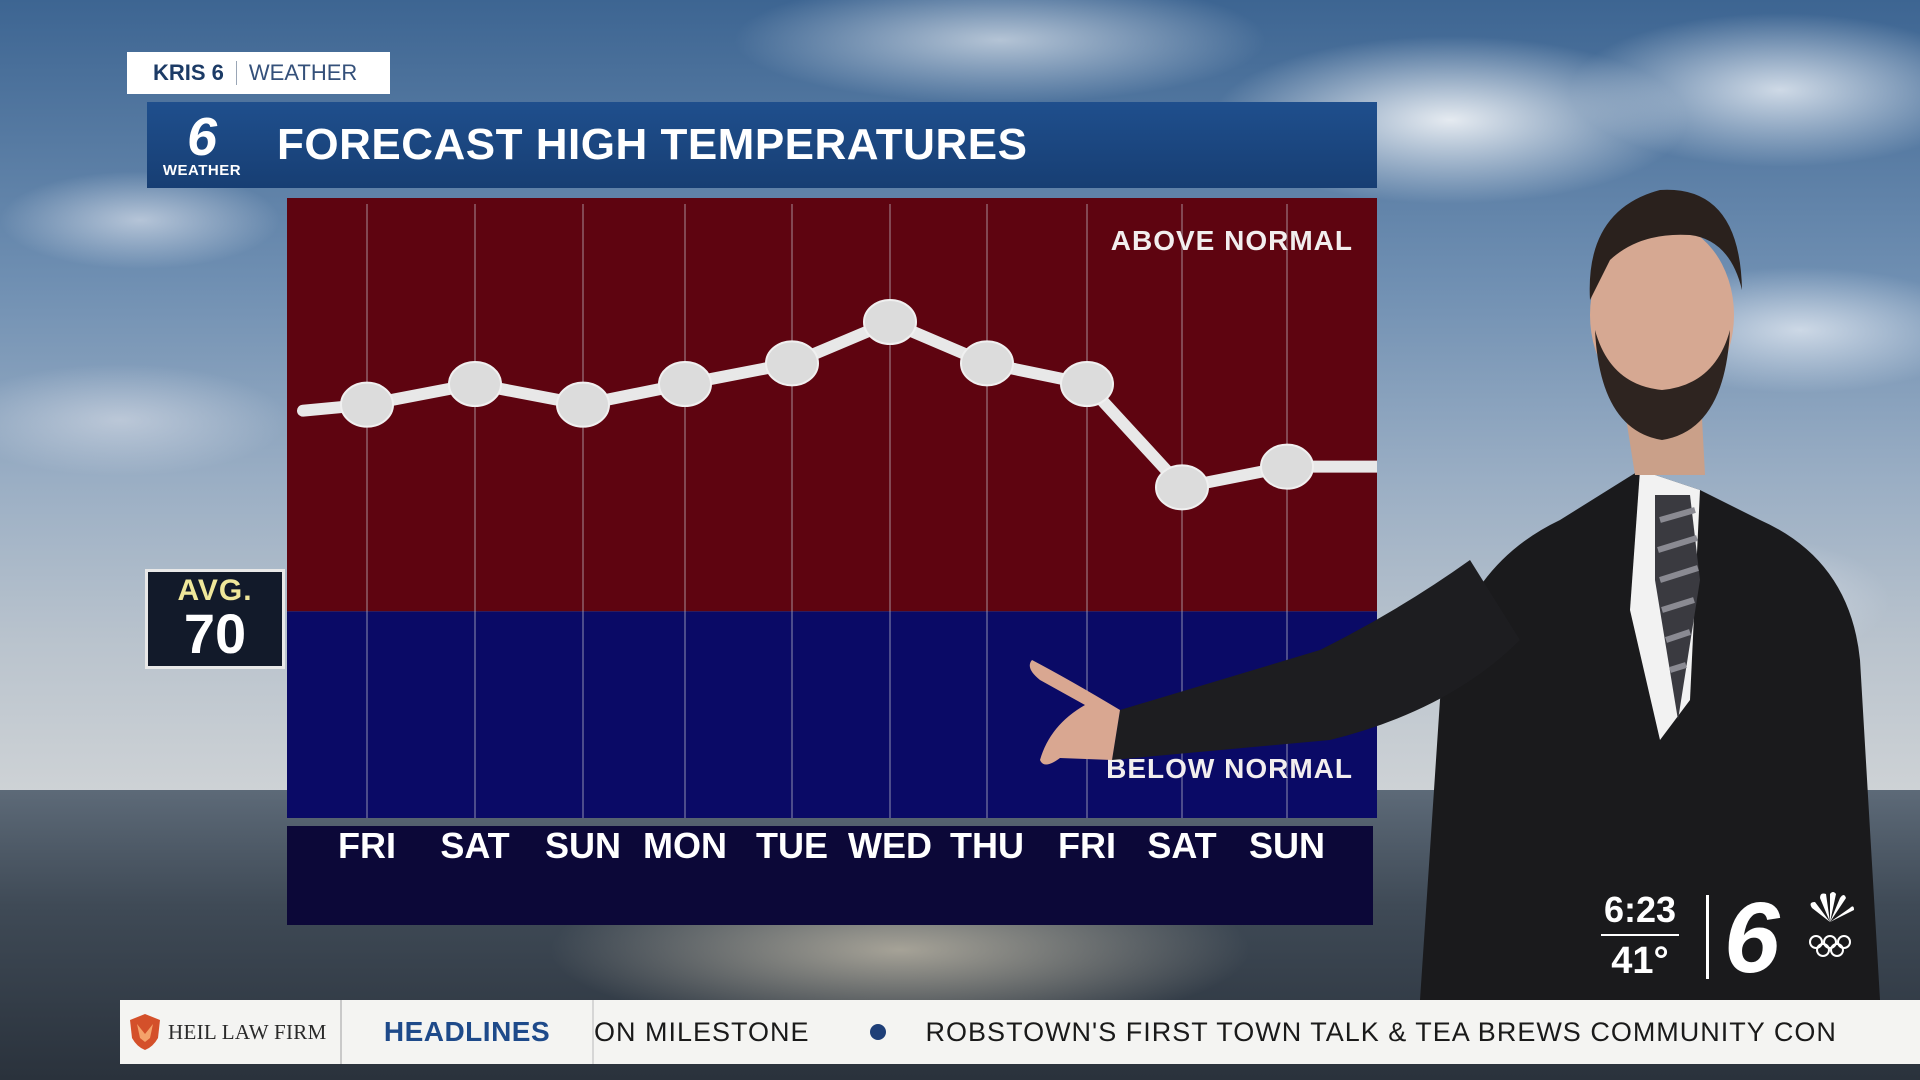 The width and height of the screenshot is (1920, 1080). Describe the element at coordinates (1789, 936) in the screenshot. I see `nbc-peacock-icon: 6` at that location.